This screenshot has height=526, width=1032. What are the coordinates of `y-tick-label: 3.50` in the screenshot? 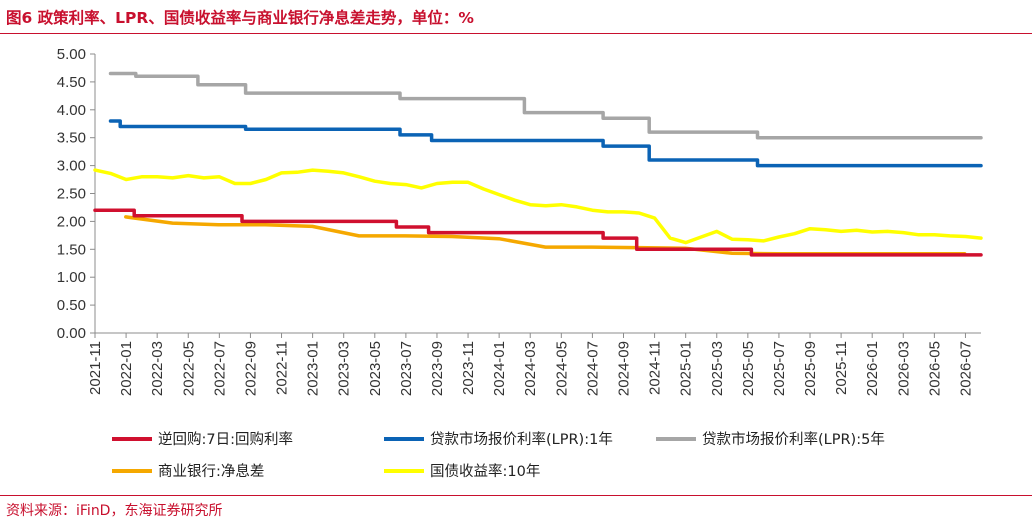 It's located at (71, 138).